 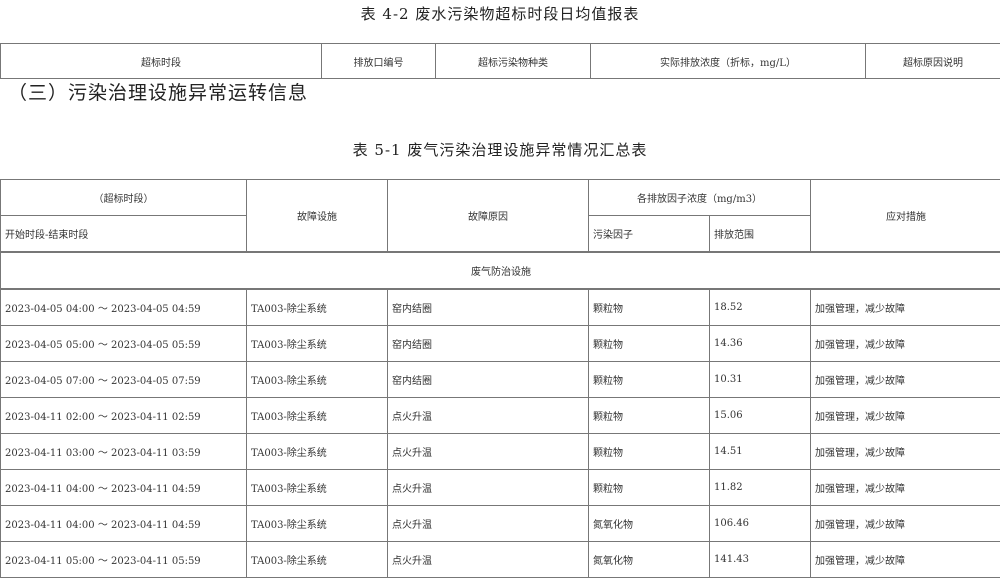 What do you see at coordinates (500, 13) in the screenshot?
I see `table-4-2-title: 表 4-2 废水污染物超标时段日均值报表` at bounding box center [500, 13].